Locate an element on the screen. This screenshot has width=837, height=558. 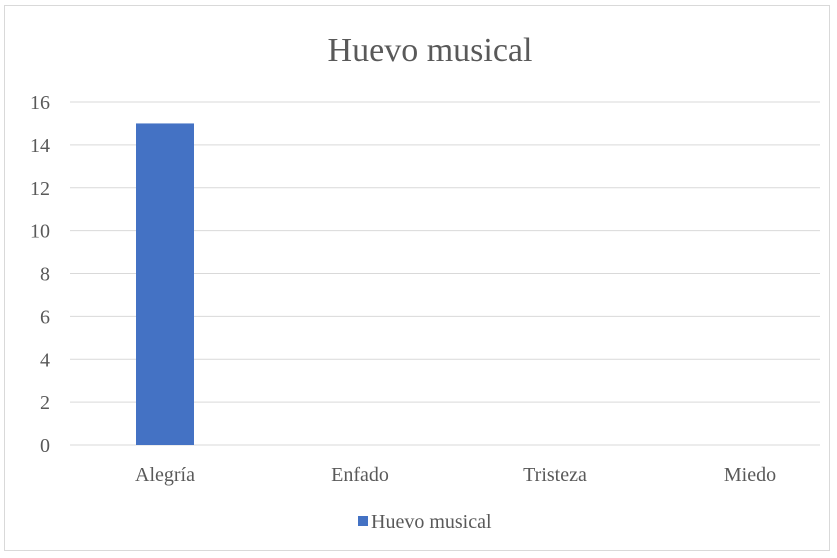
legend-label: Huevo musical is located at coordinates (431, 522).